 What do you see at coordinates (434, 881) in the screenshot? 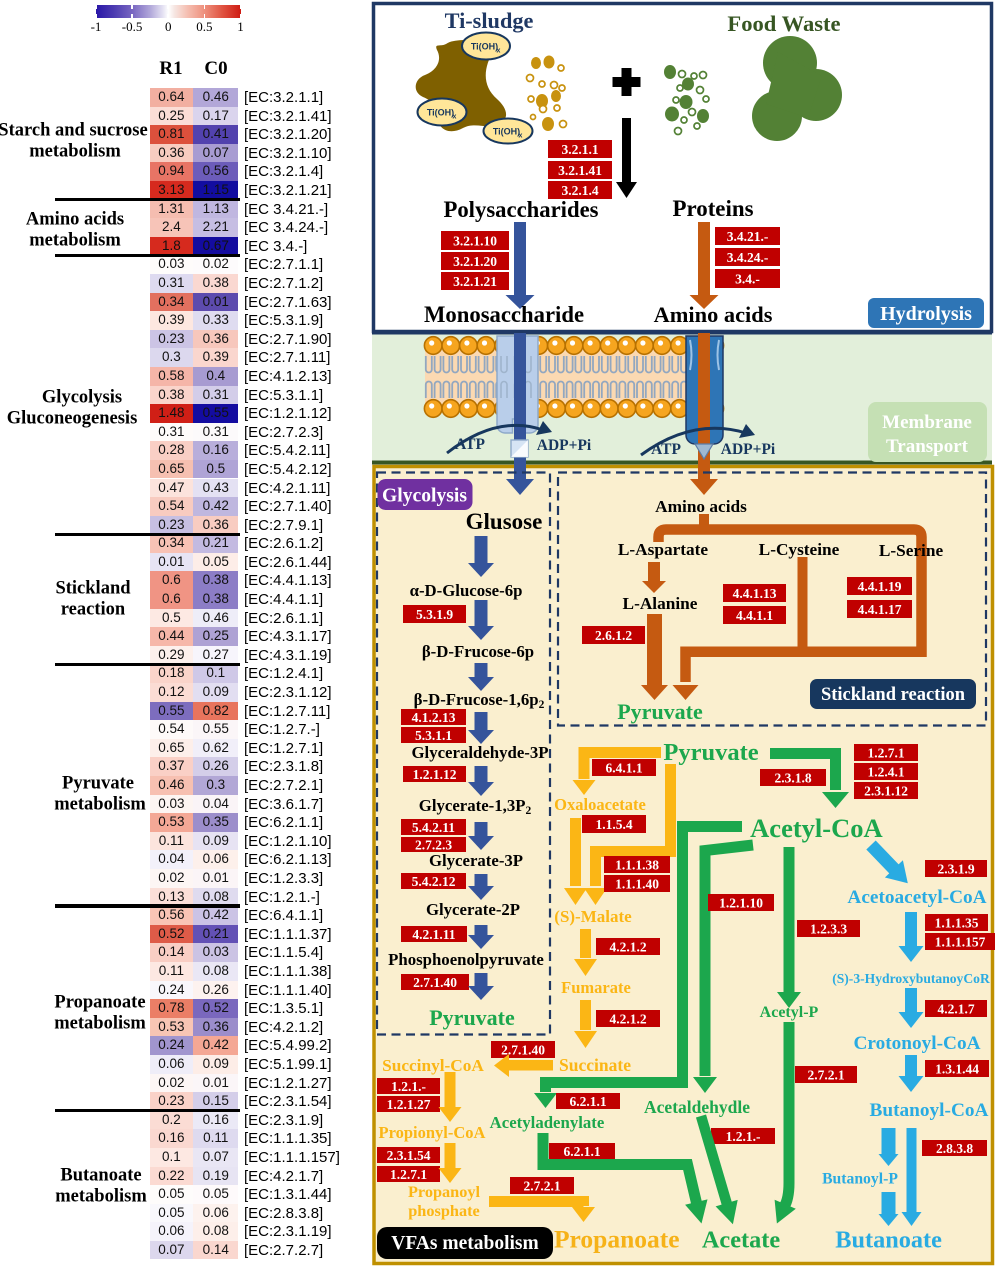
I see `svg-text: 5.4.2.12` at bounding box center [434, 881].